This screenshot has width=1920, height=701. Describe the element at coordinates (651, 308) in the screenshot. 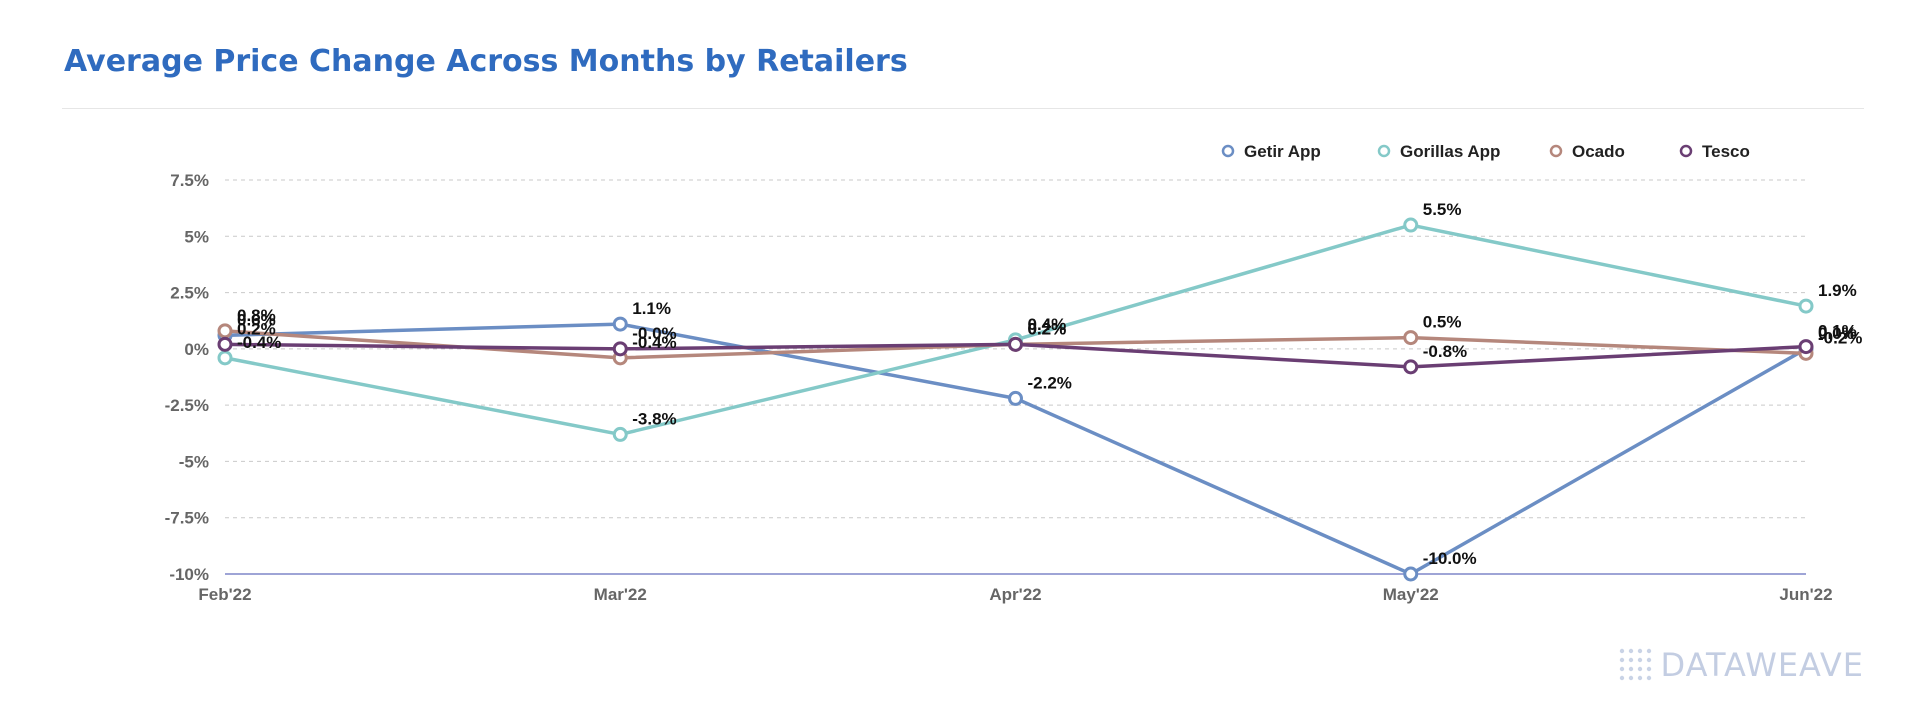

I see `data-label: 1.1%` at that location.